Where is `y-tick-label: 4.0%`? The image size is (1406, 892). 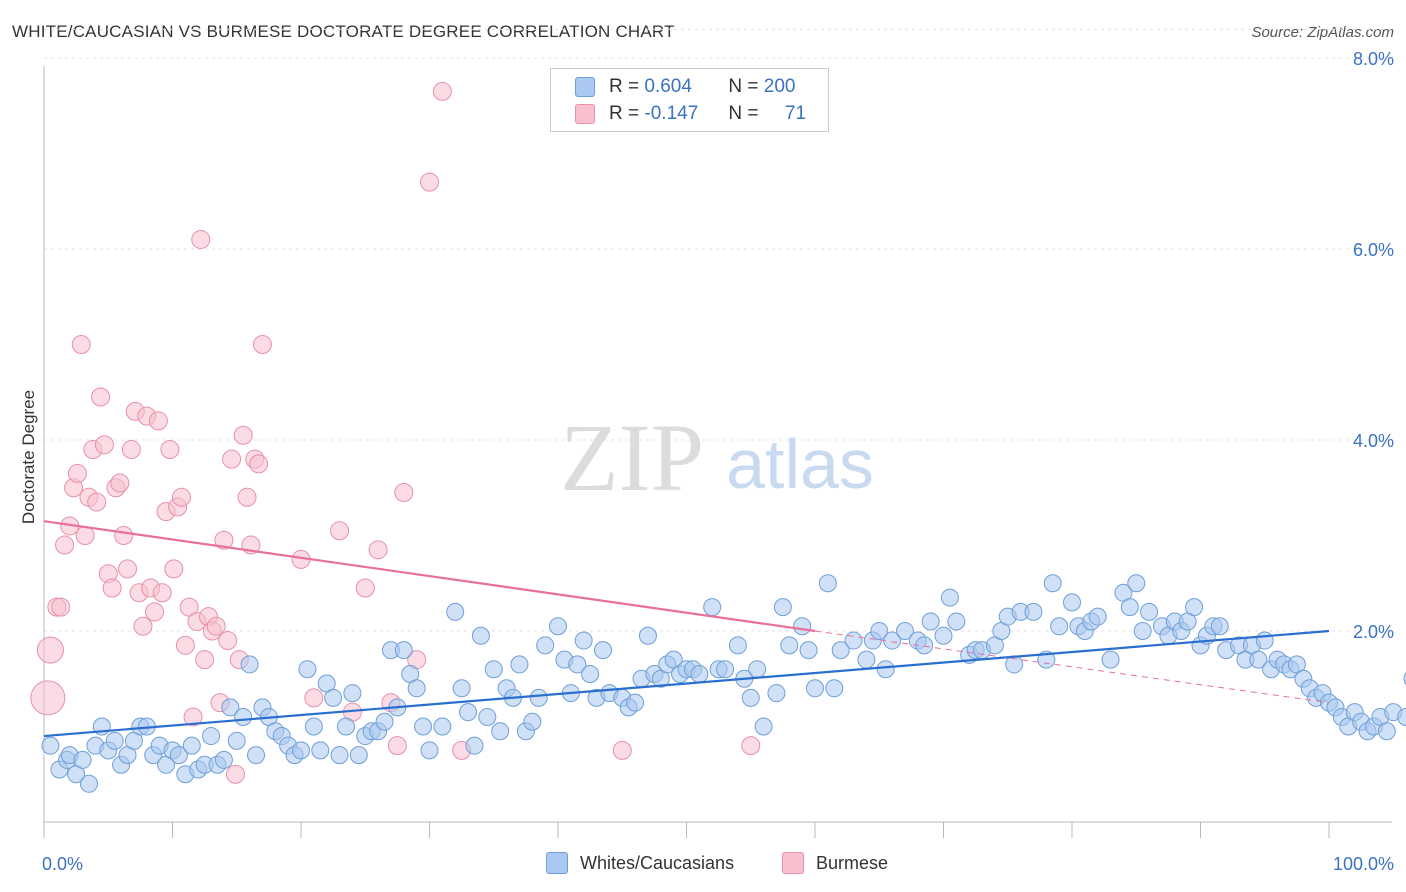 y-tick-label: 4.0% is located at coordinates (1373, 441).